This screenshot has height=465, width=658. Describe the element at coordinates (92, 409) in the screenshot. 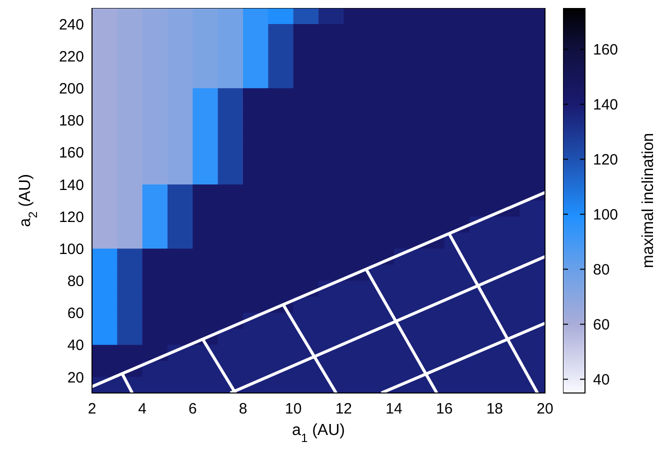

I see `x-tick-label: 2` at that location.